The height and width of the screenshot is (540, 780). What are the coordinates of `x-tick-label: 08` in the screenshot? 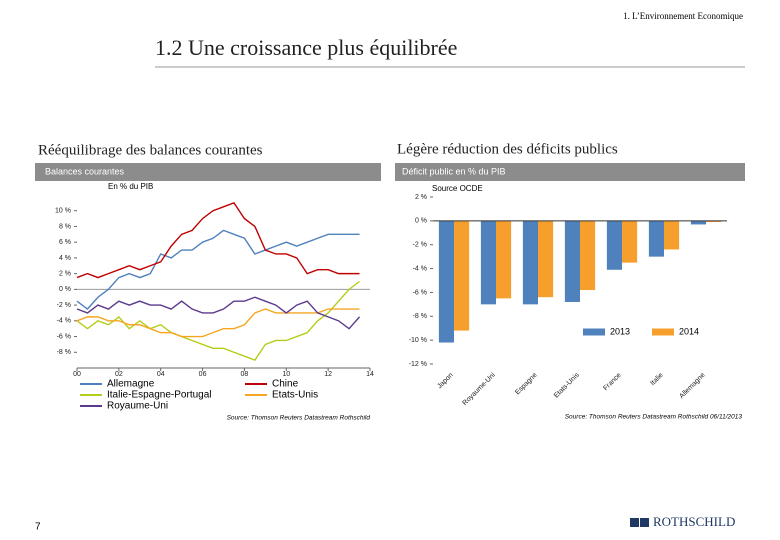 It's located at (245, 374).